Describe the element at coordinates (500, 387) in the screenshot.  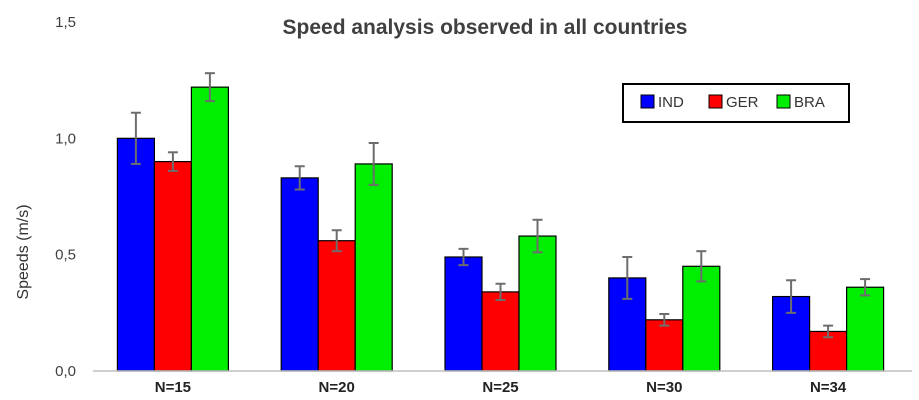
I see `x-tick-label: N=25` at that location.